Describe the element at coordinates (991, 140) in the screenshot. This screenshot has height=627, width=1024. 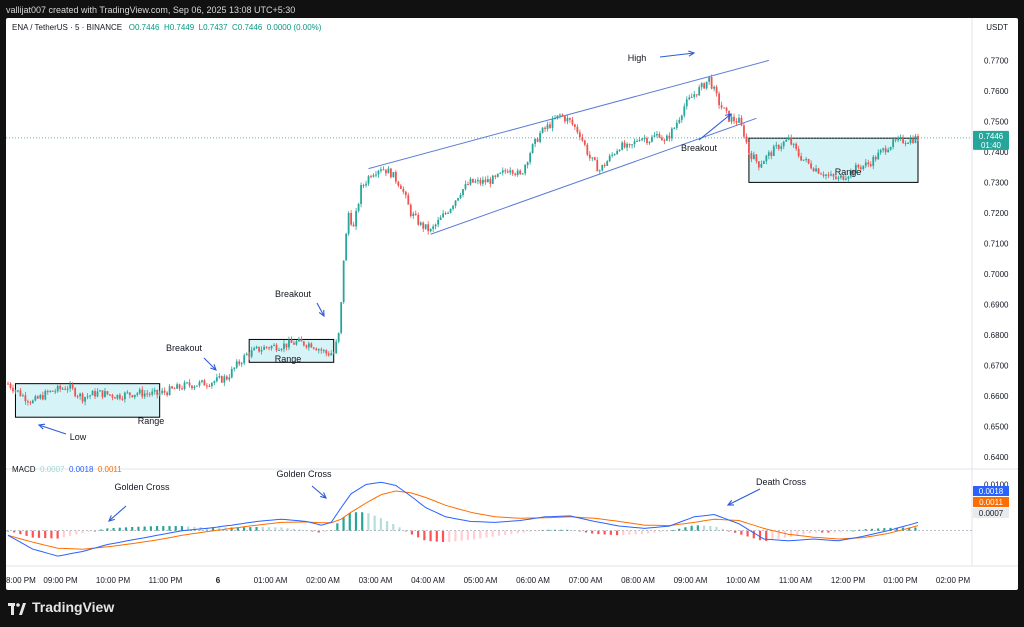
I see `last-price-tag` at that location.